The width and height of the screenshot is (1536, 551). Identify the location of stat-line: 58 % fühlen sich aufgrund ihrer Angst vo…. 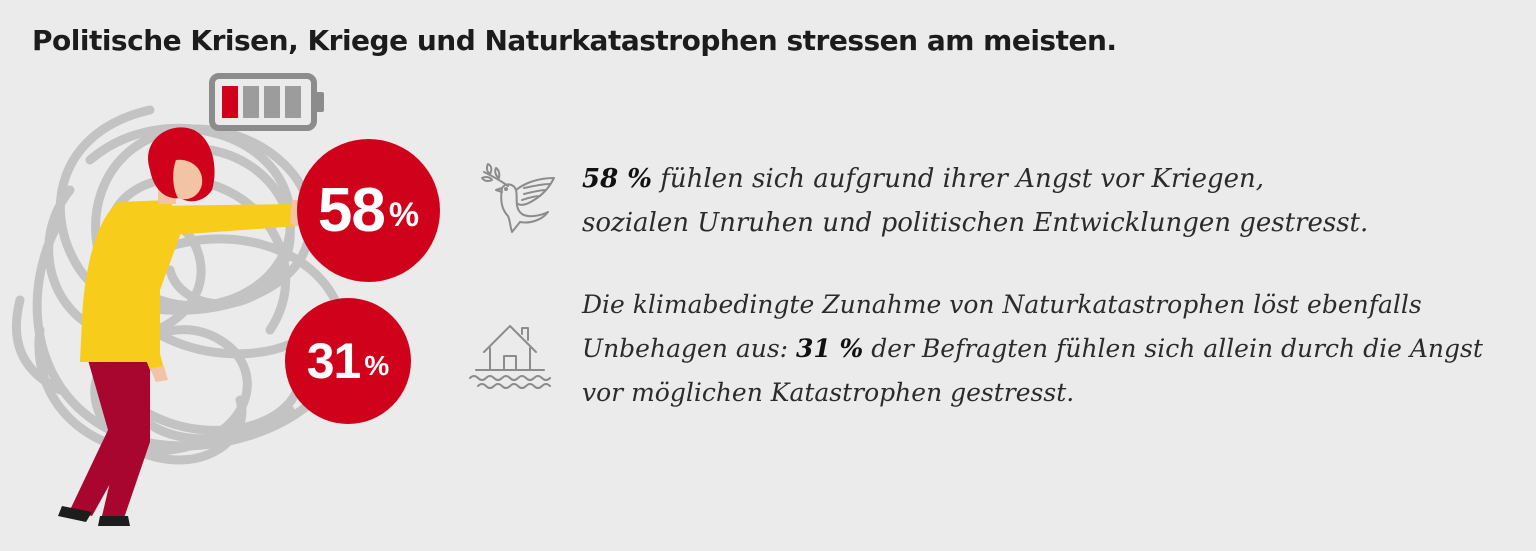
(975, 179).